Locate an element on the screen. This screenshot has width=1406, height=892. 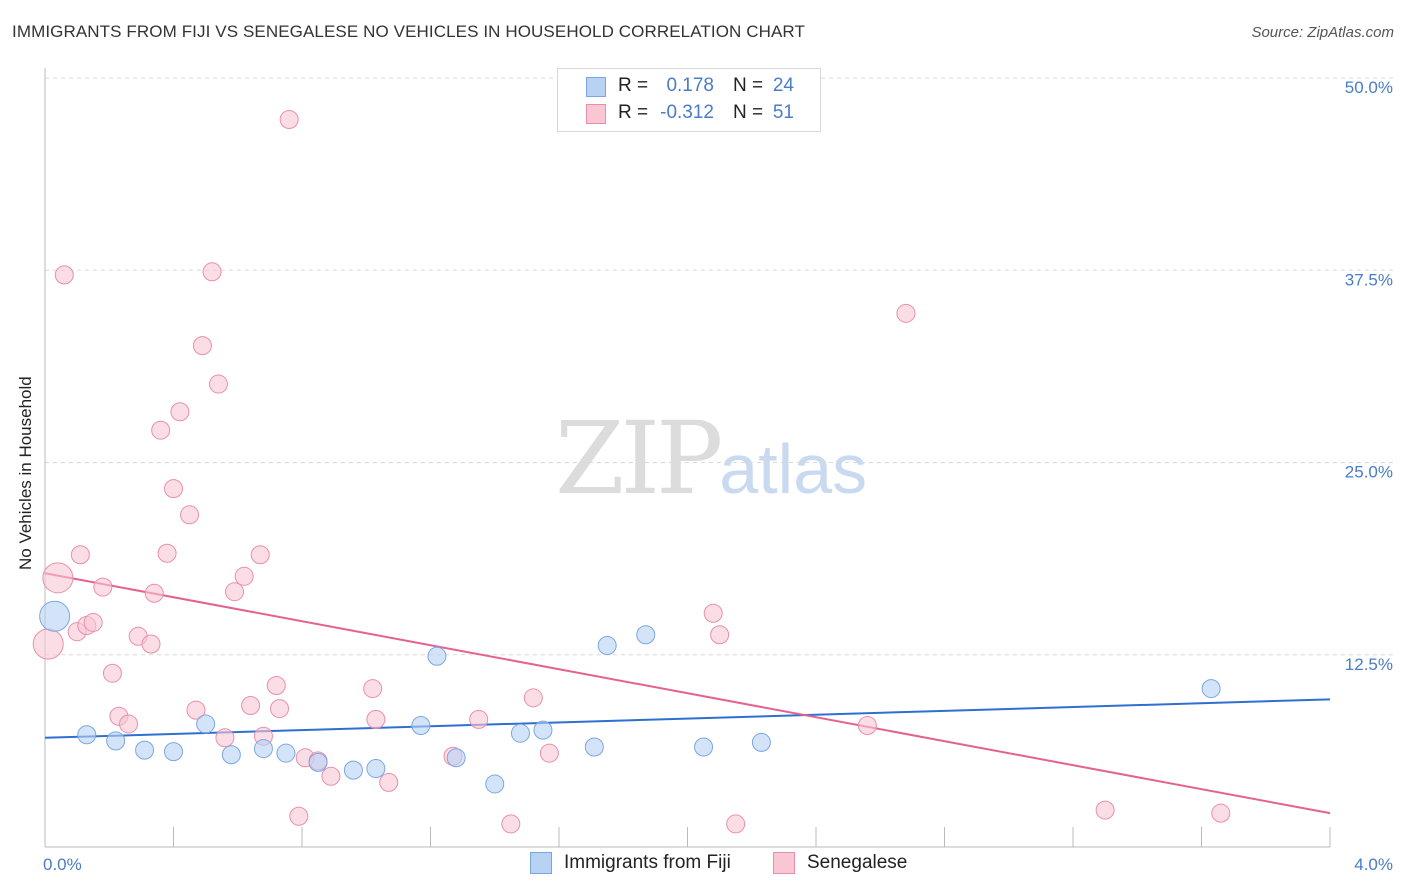
watermark-zip: ZIP is located at coordinates (639, 458).